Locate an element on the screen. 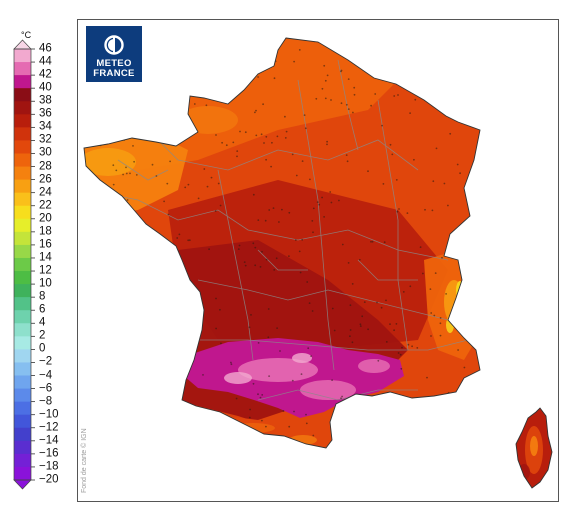 The image size is (582, 512). legend-tick-label: −12 is located at coordinates (49, 427).